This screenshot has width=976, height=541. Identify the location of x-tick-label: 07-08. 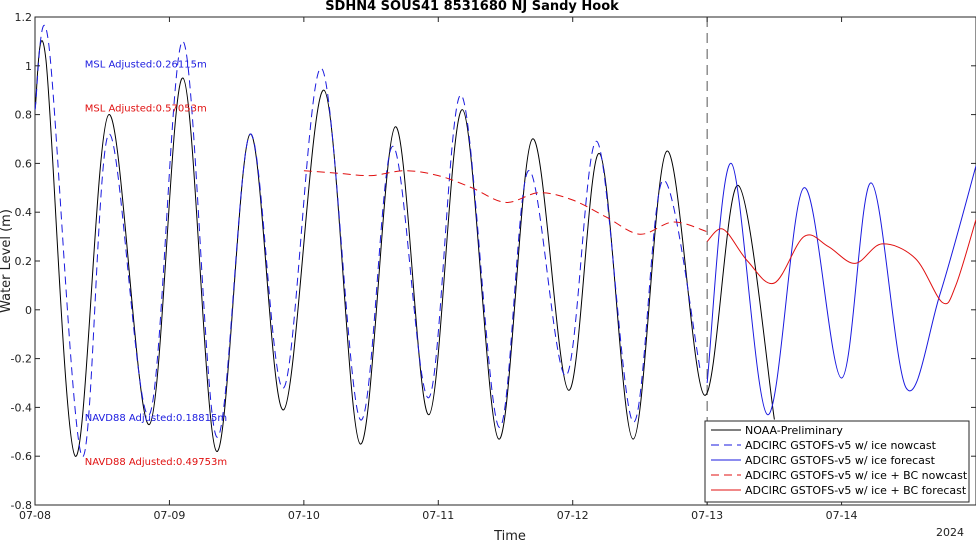
(35, 515).